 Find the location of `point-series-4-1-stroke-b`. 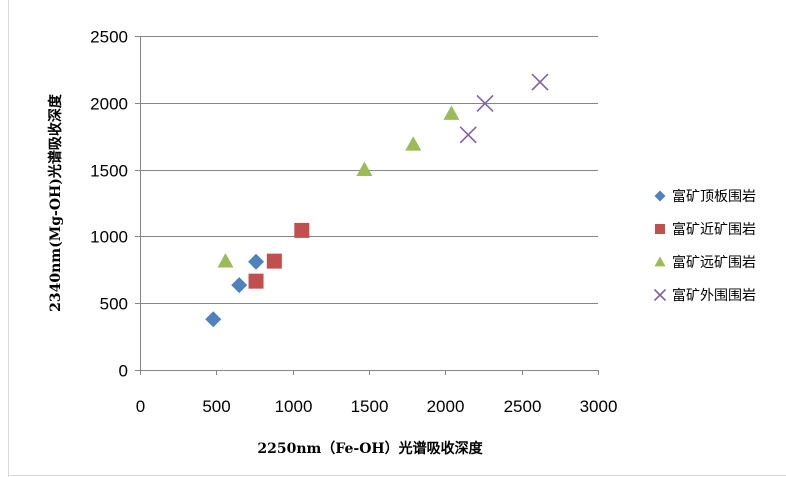

point-series-4-1-stroke-b is located at coordinates (468, 135).